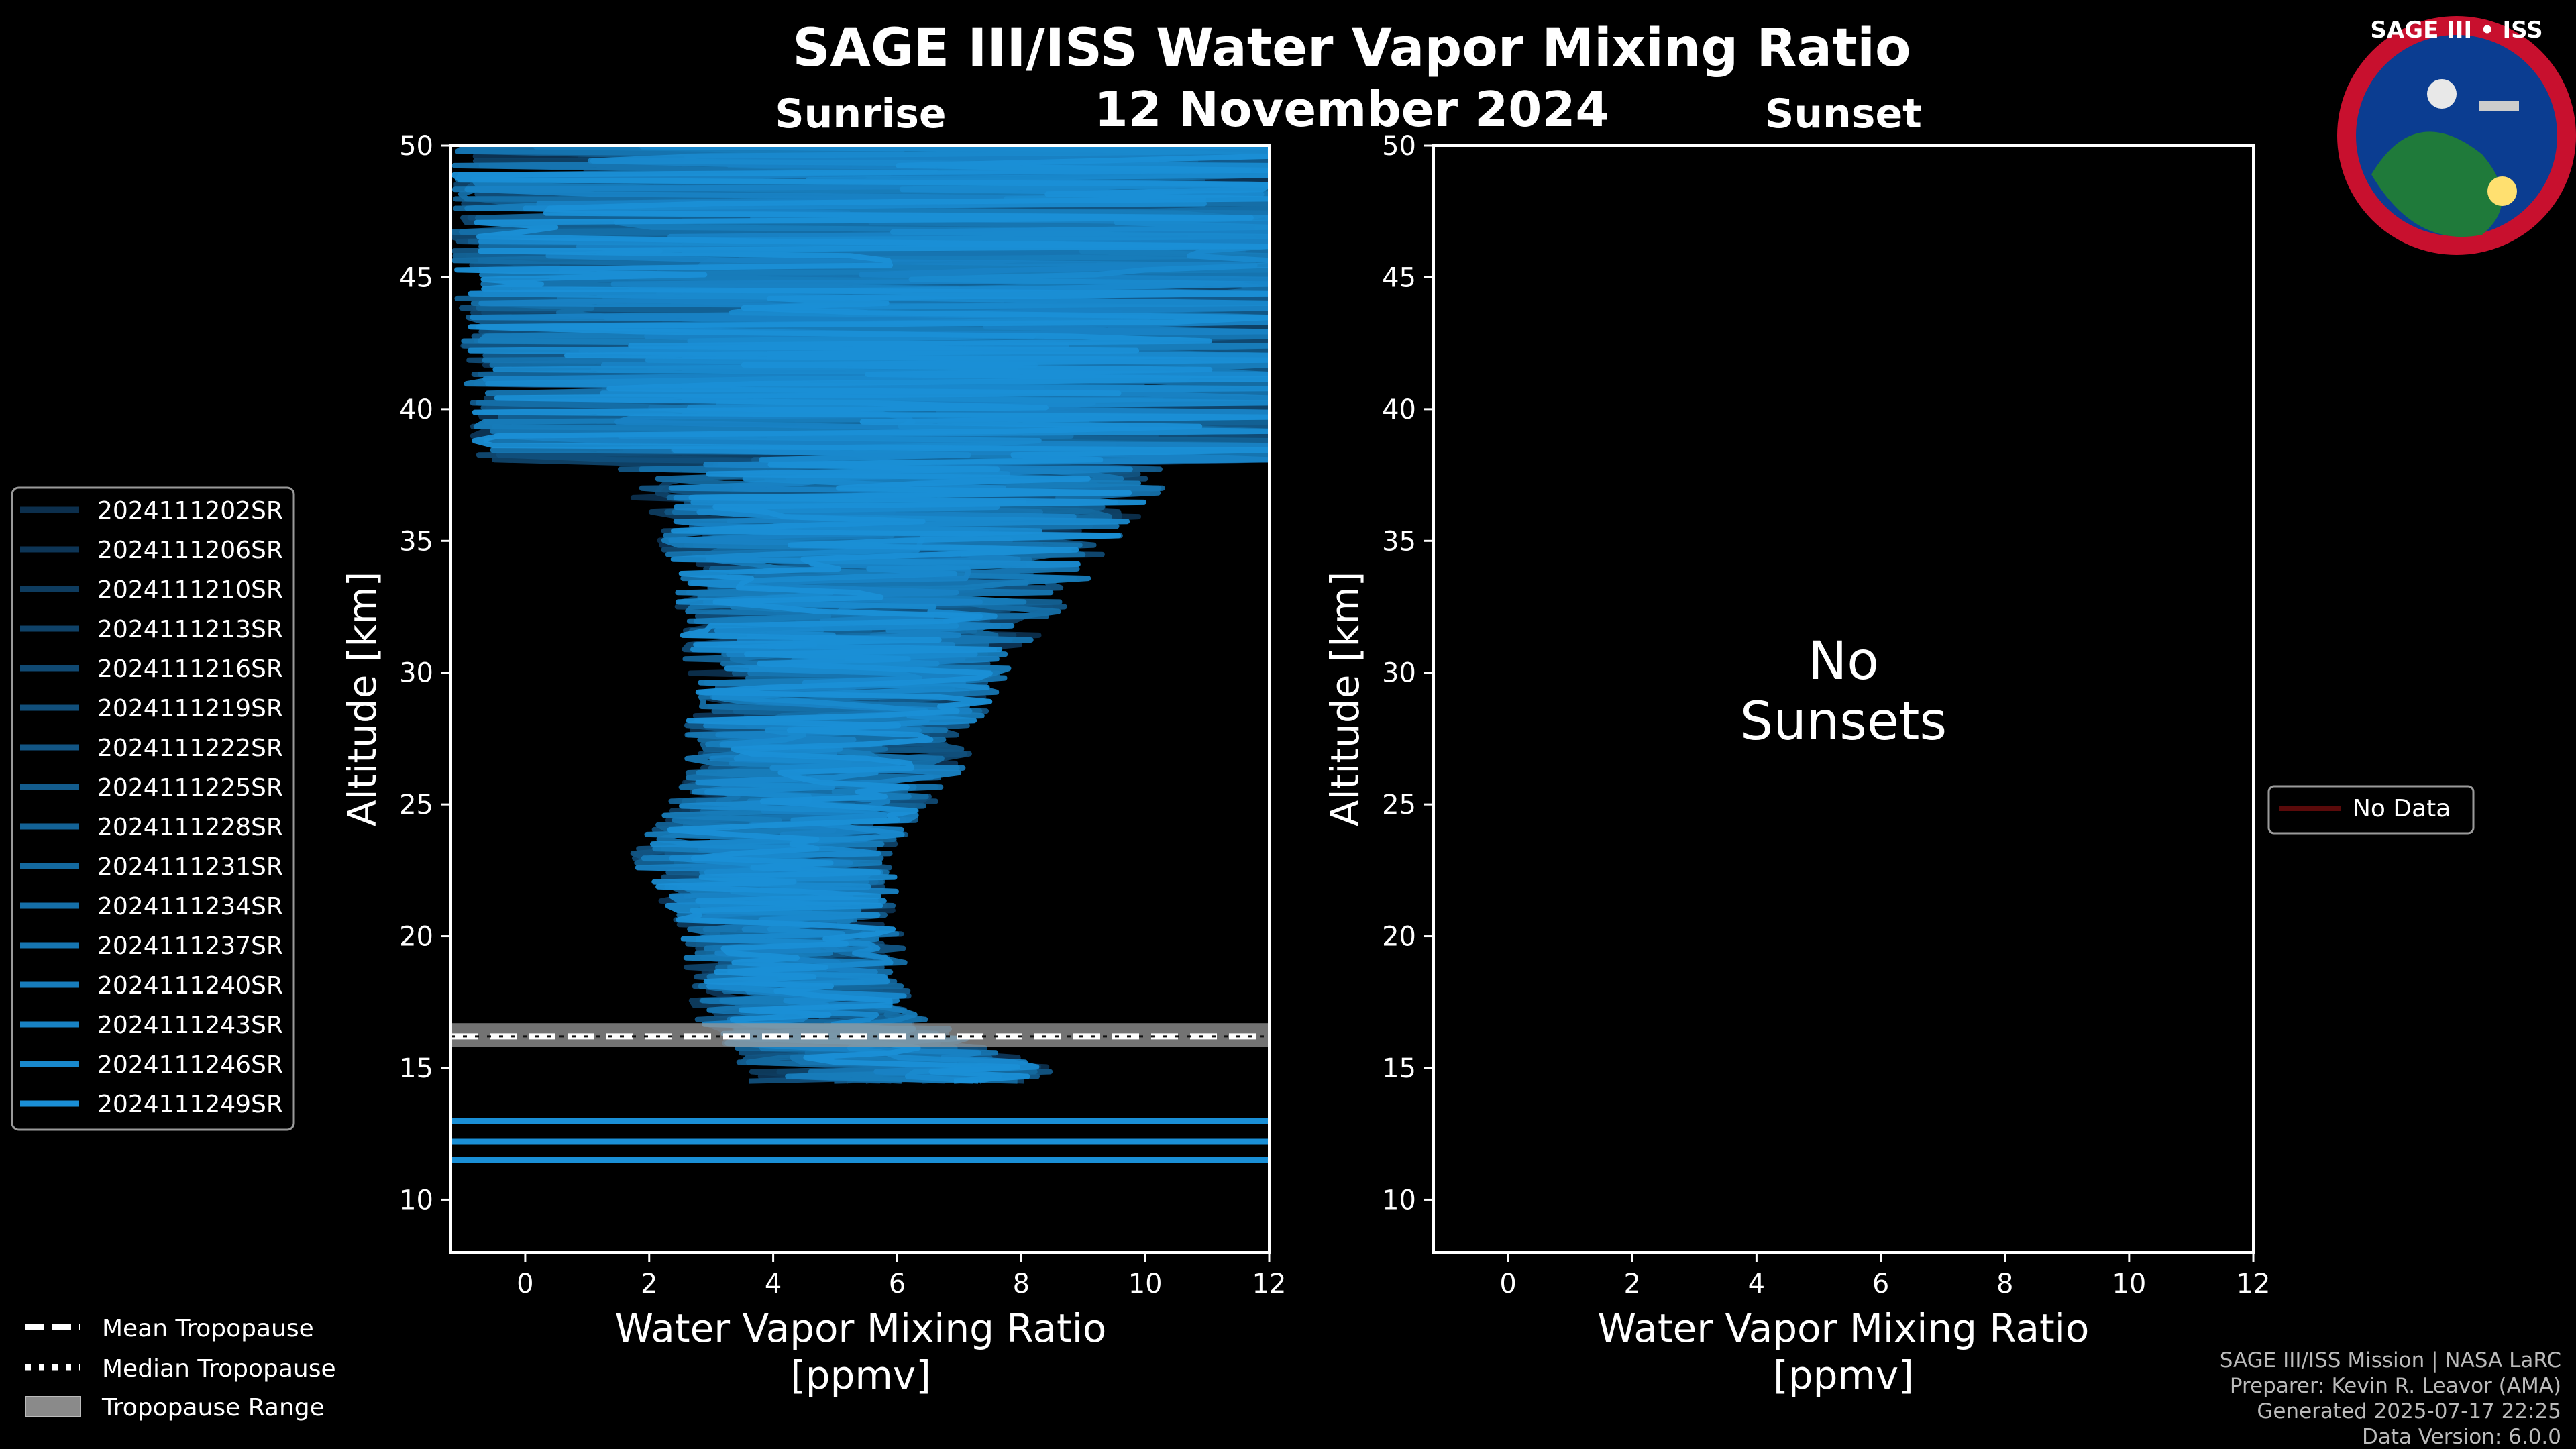 This screenshot has height=1449, width=2576. What do you see at coordinates (416, 1068) in the screenshot?
I see `sunrise-y-tick-label: 15` at bounding box center [416, 1068].